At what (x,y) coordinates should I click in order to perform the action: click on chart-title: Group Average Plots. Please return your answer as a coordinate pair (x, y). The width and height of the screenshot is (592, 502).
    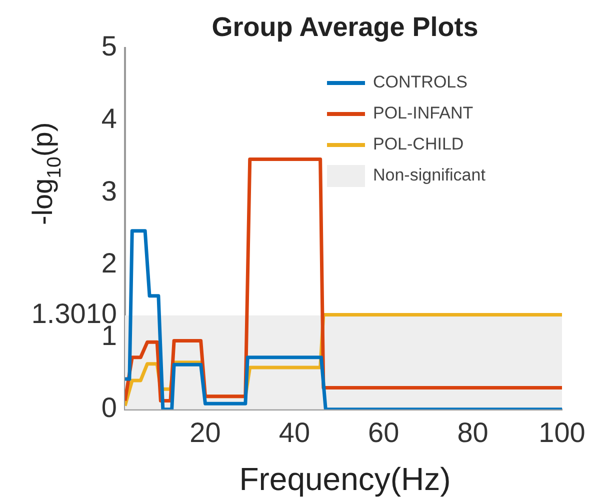
    Looking at the image, I should click on (345, 27).